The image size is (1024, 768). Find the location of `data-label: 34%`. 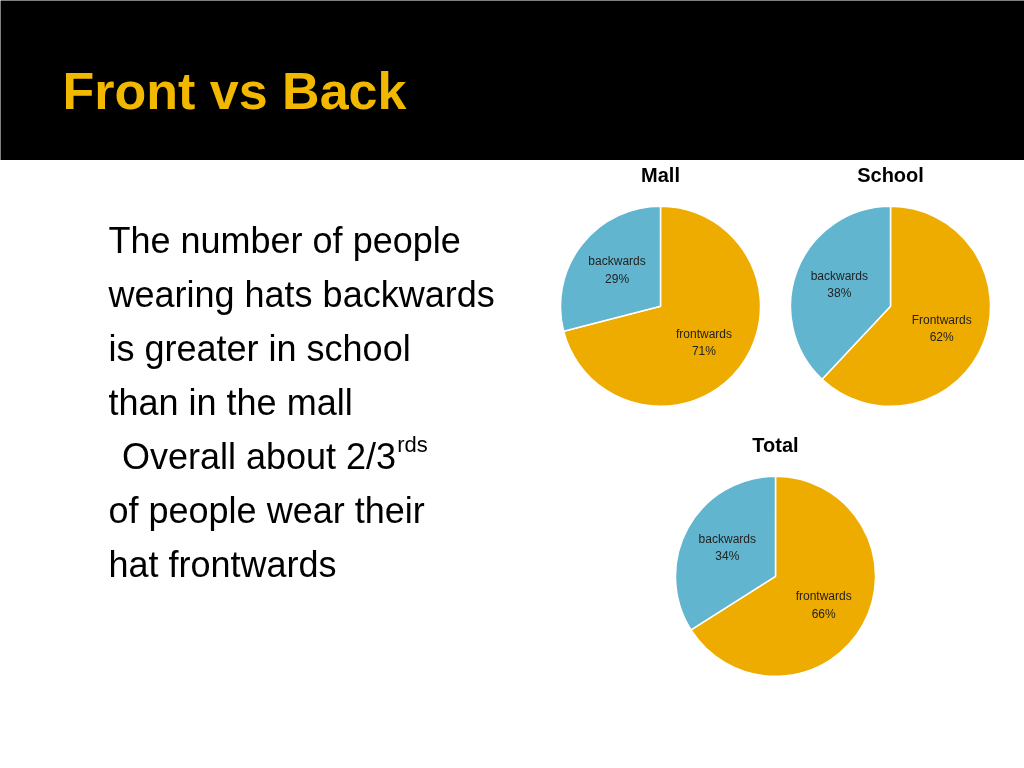

data-label: 34% is located at coordinates (727, 556).